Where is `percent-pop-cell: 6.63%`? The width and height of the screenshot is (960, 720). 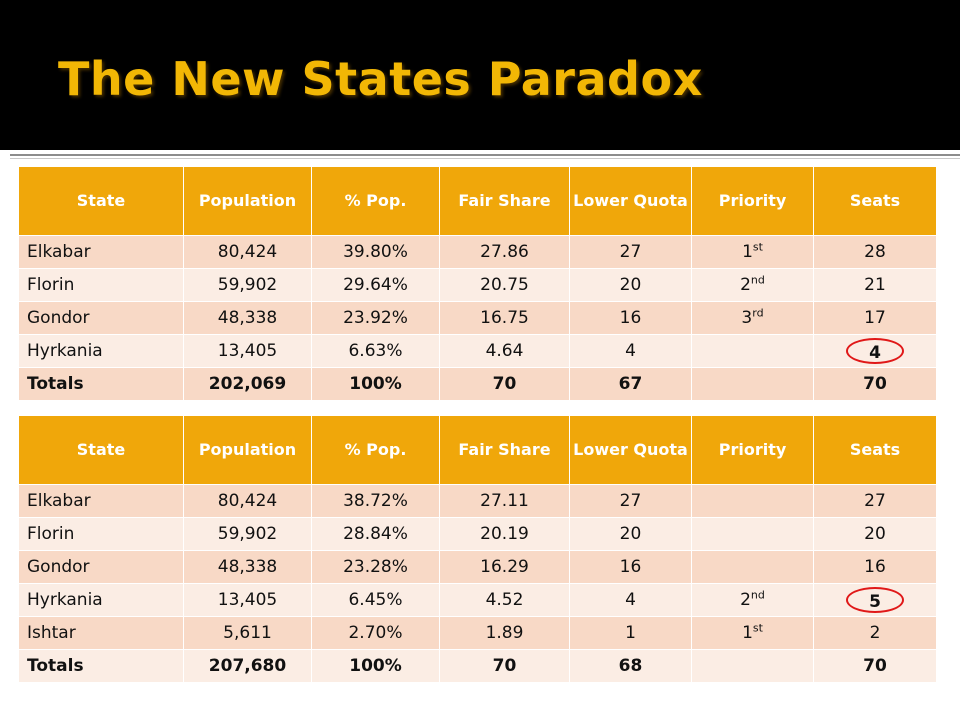 percent-pop-cell: 6.63% is located at coordinates (375, 351).